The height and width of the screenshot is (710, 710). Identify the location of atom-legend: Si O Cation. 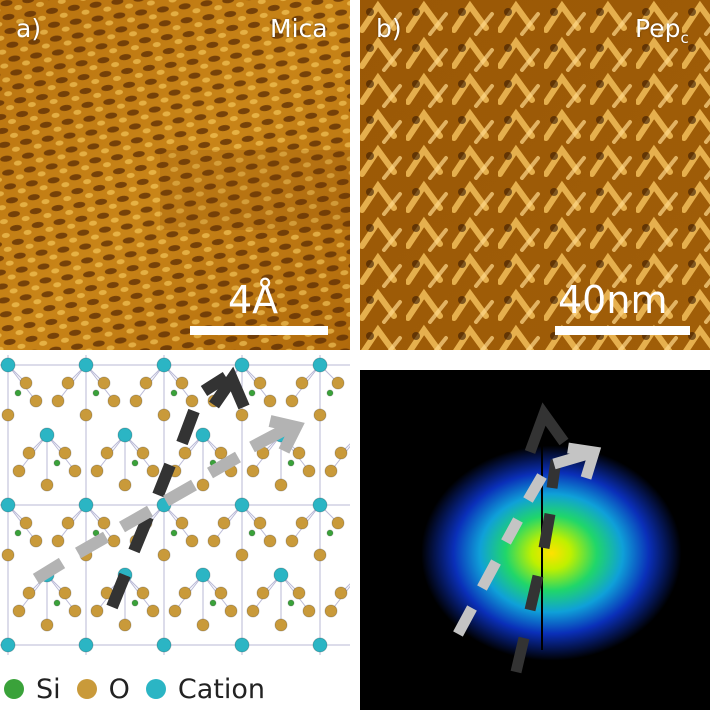
(175, 689).